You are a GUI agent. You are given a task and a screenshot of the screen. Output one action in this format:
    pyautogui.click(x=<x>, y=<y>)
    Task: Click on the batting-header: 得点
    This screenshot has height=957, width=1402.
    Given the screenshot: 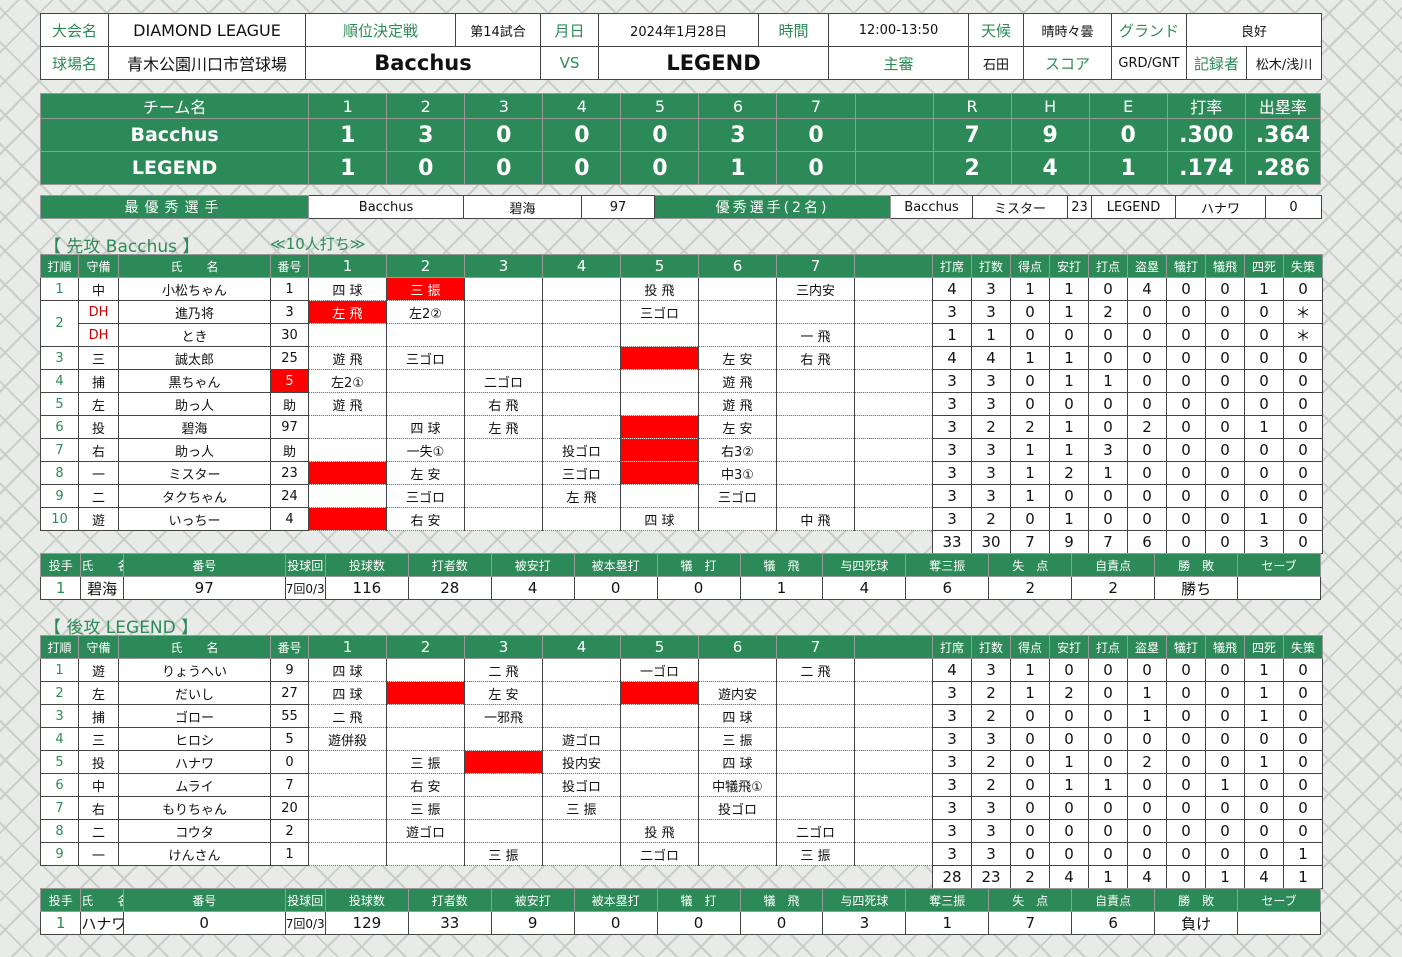 What is the action you would take?
    pyautogui.click(x=1030, y=266)
    